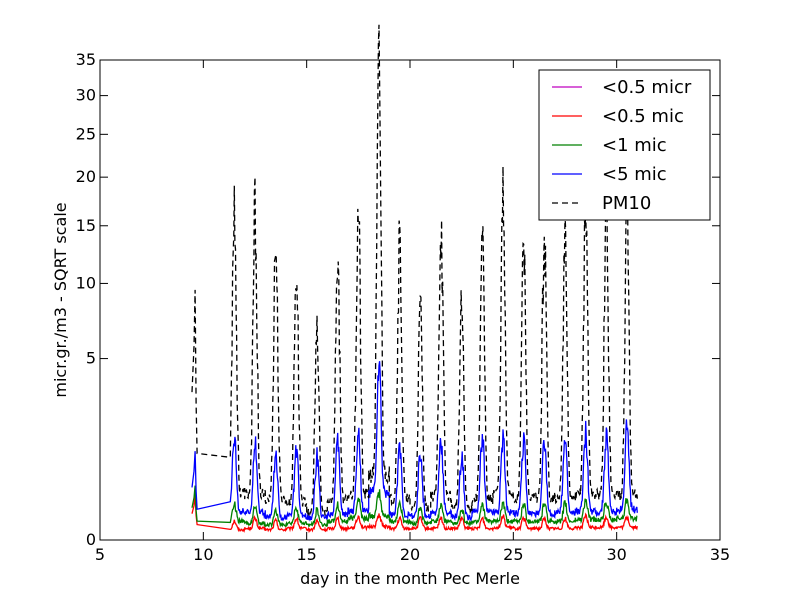 The image size is (800, 600). What do you see at coordinates (86, 59) in the screenshot?
I see `y-tick-label: 35` at bounding box center [86, 59].